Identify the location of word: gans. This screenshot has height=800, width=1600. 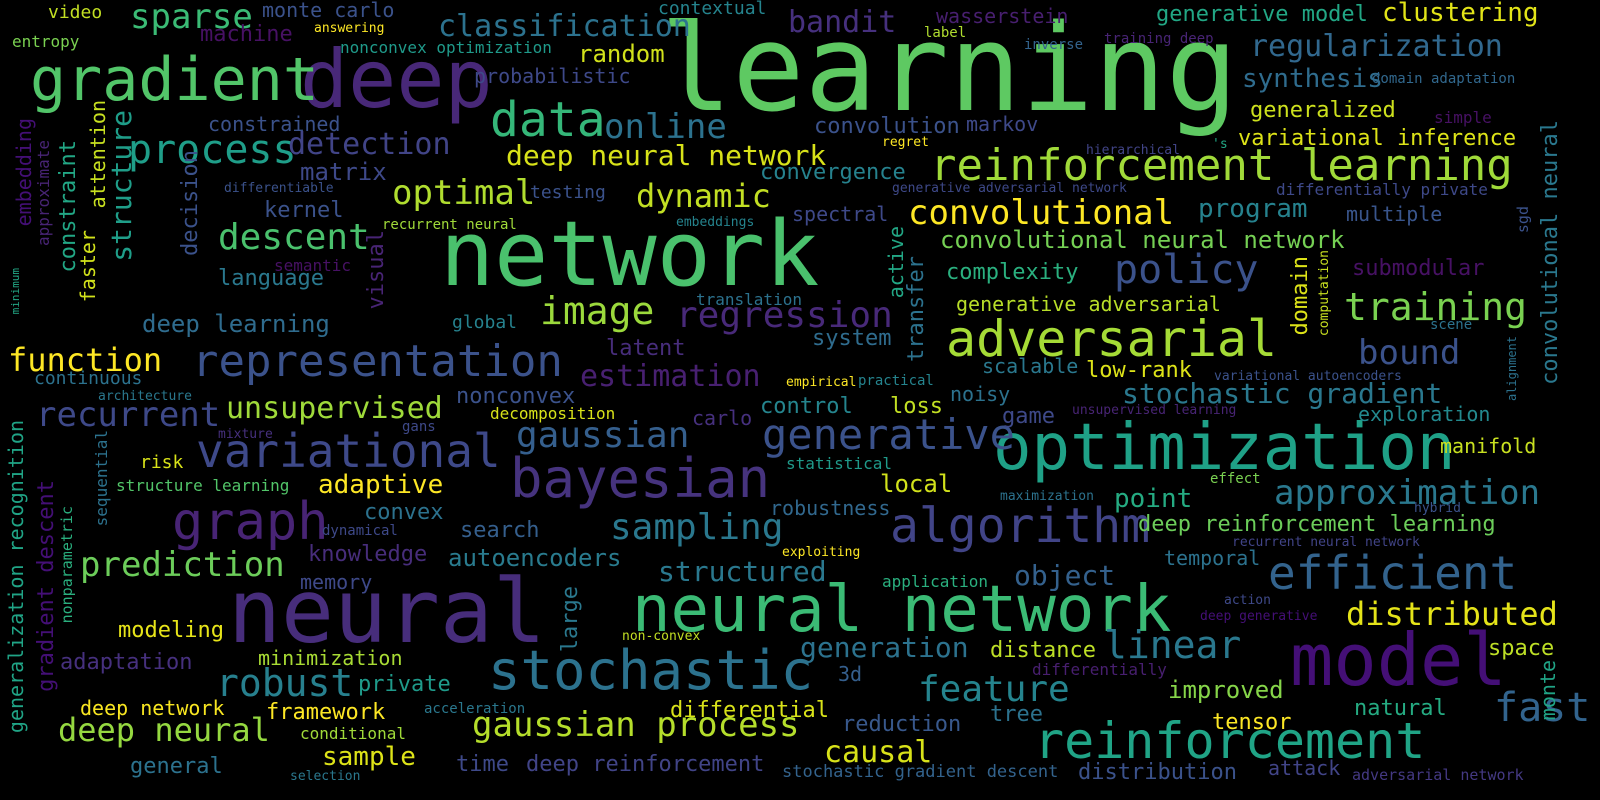
(419, 427).